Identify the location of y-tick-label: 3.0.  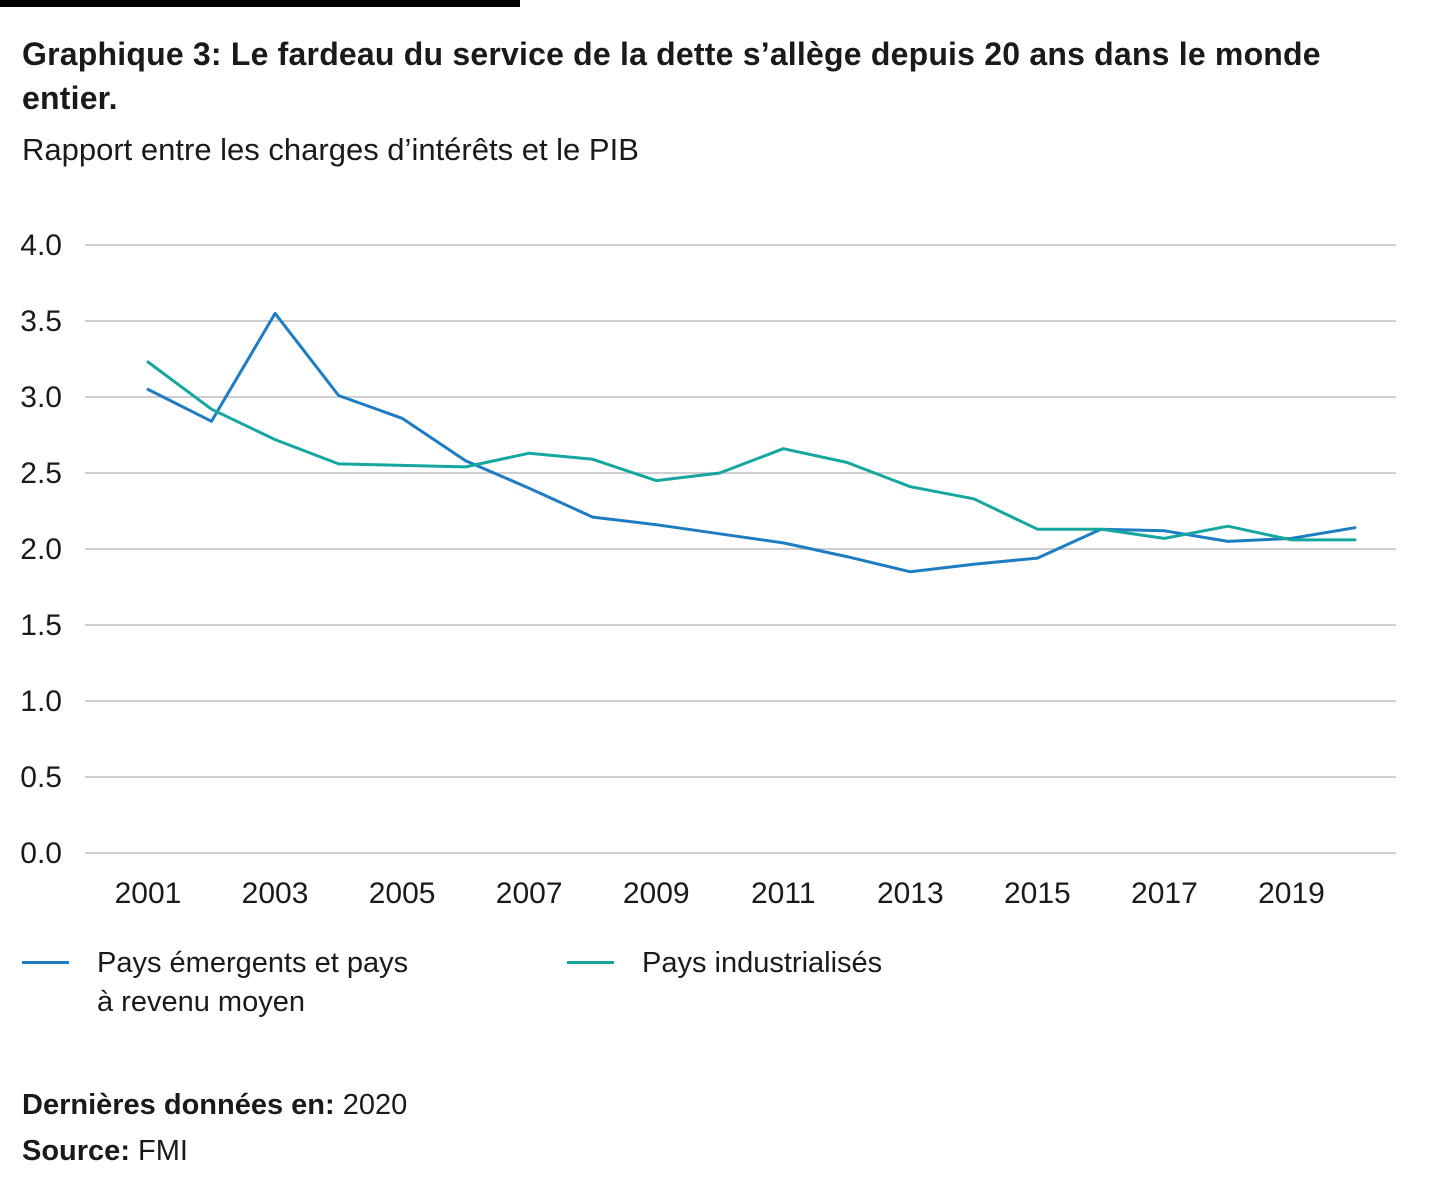
(41, 397).